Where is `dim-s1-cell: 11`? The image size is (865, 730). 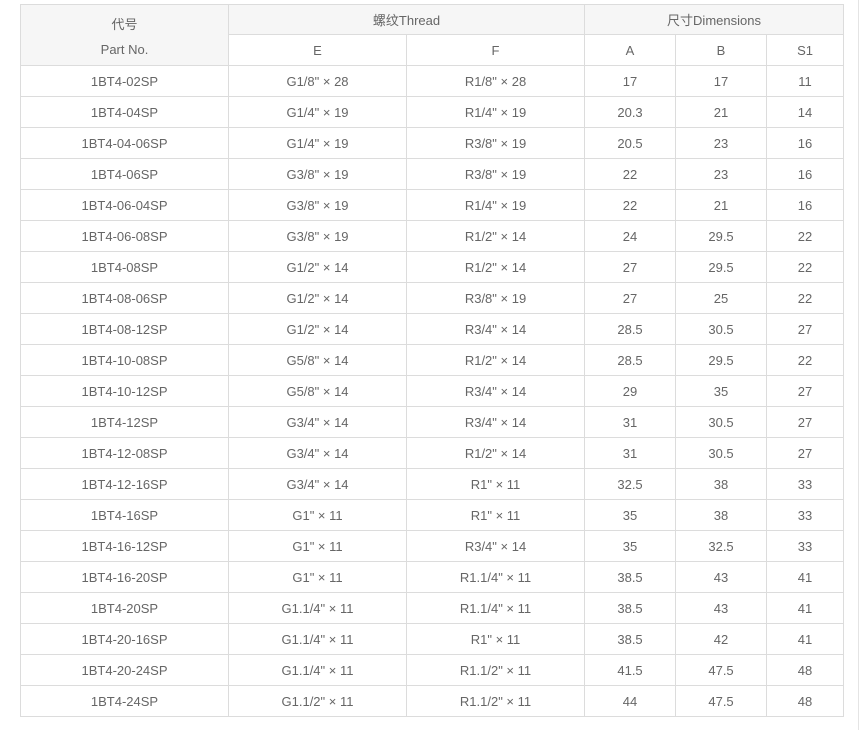
dim-s1-cell: 11 is located at coordinates (805, 81).